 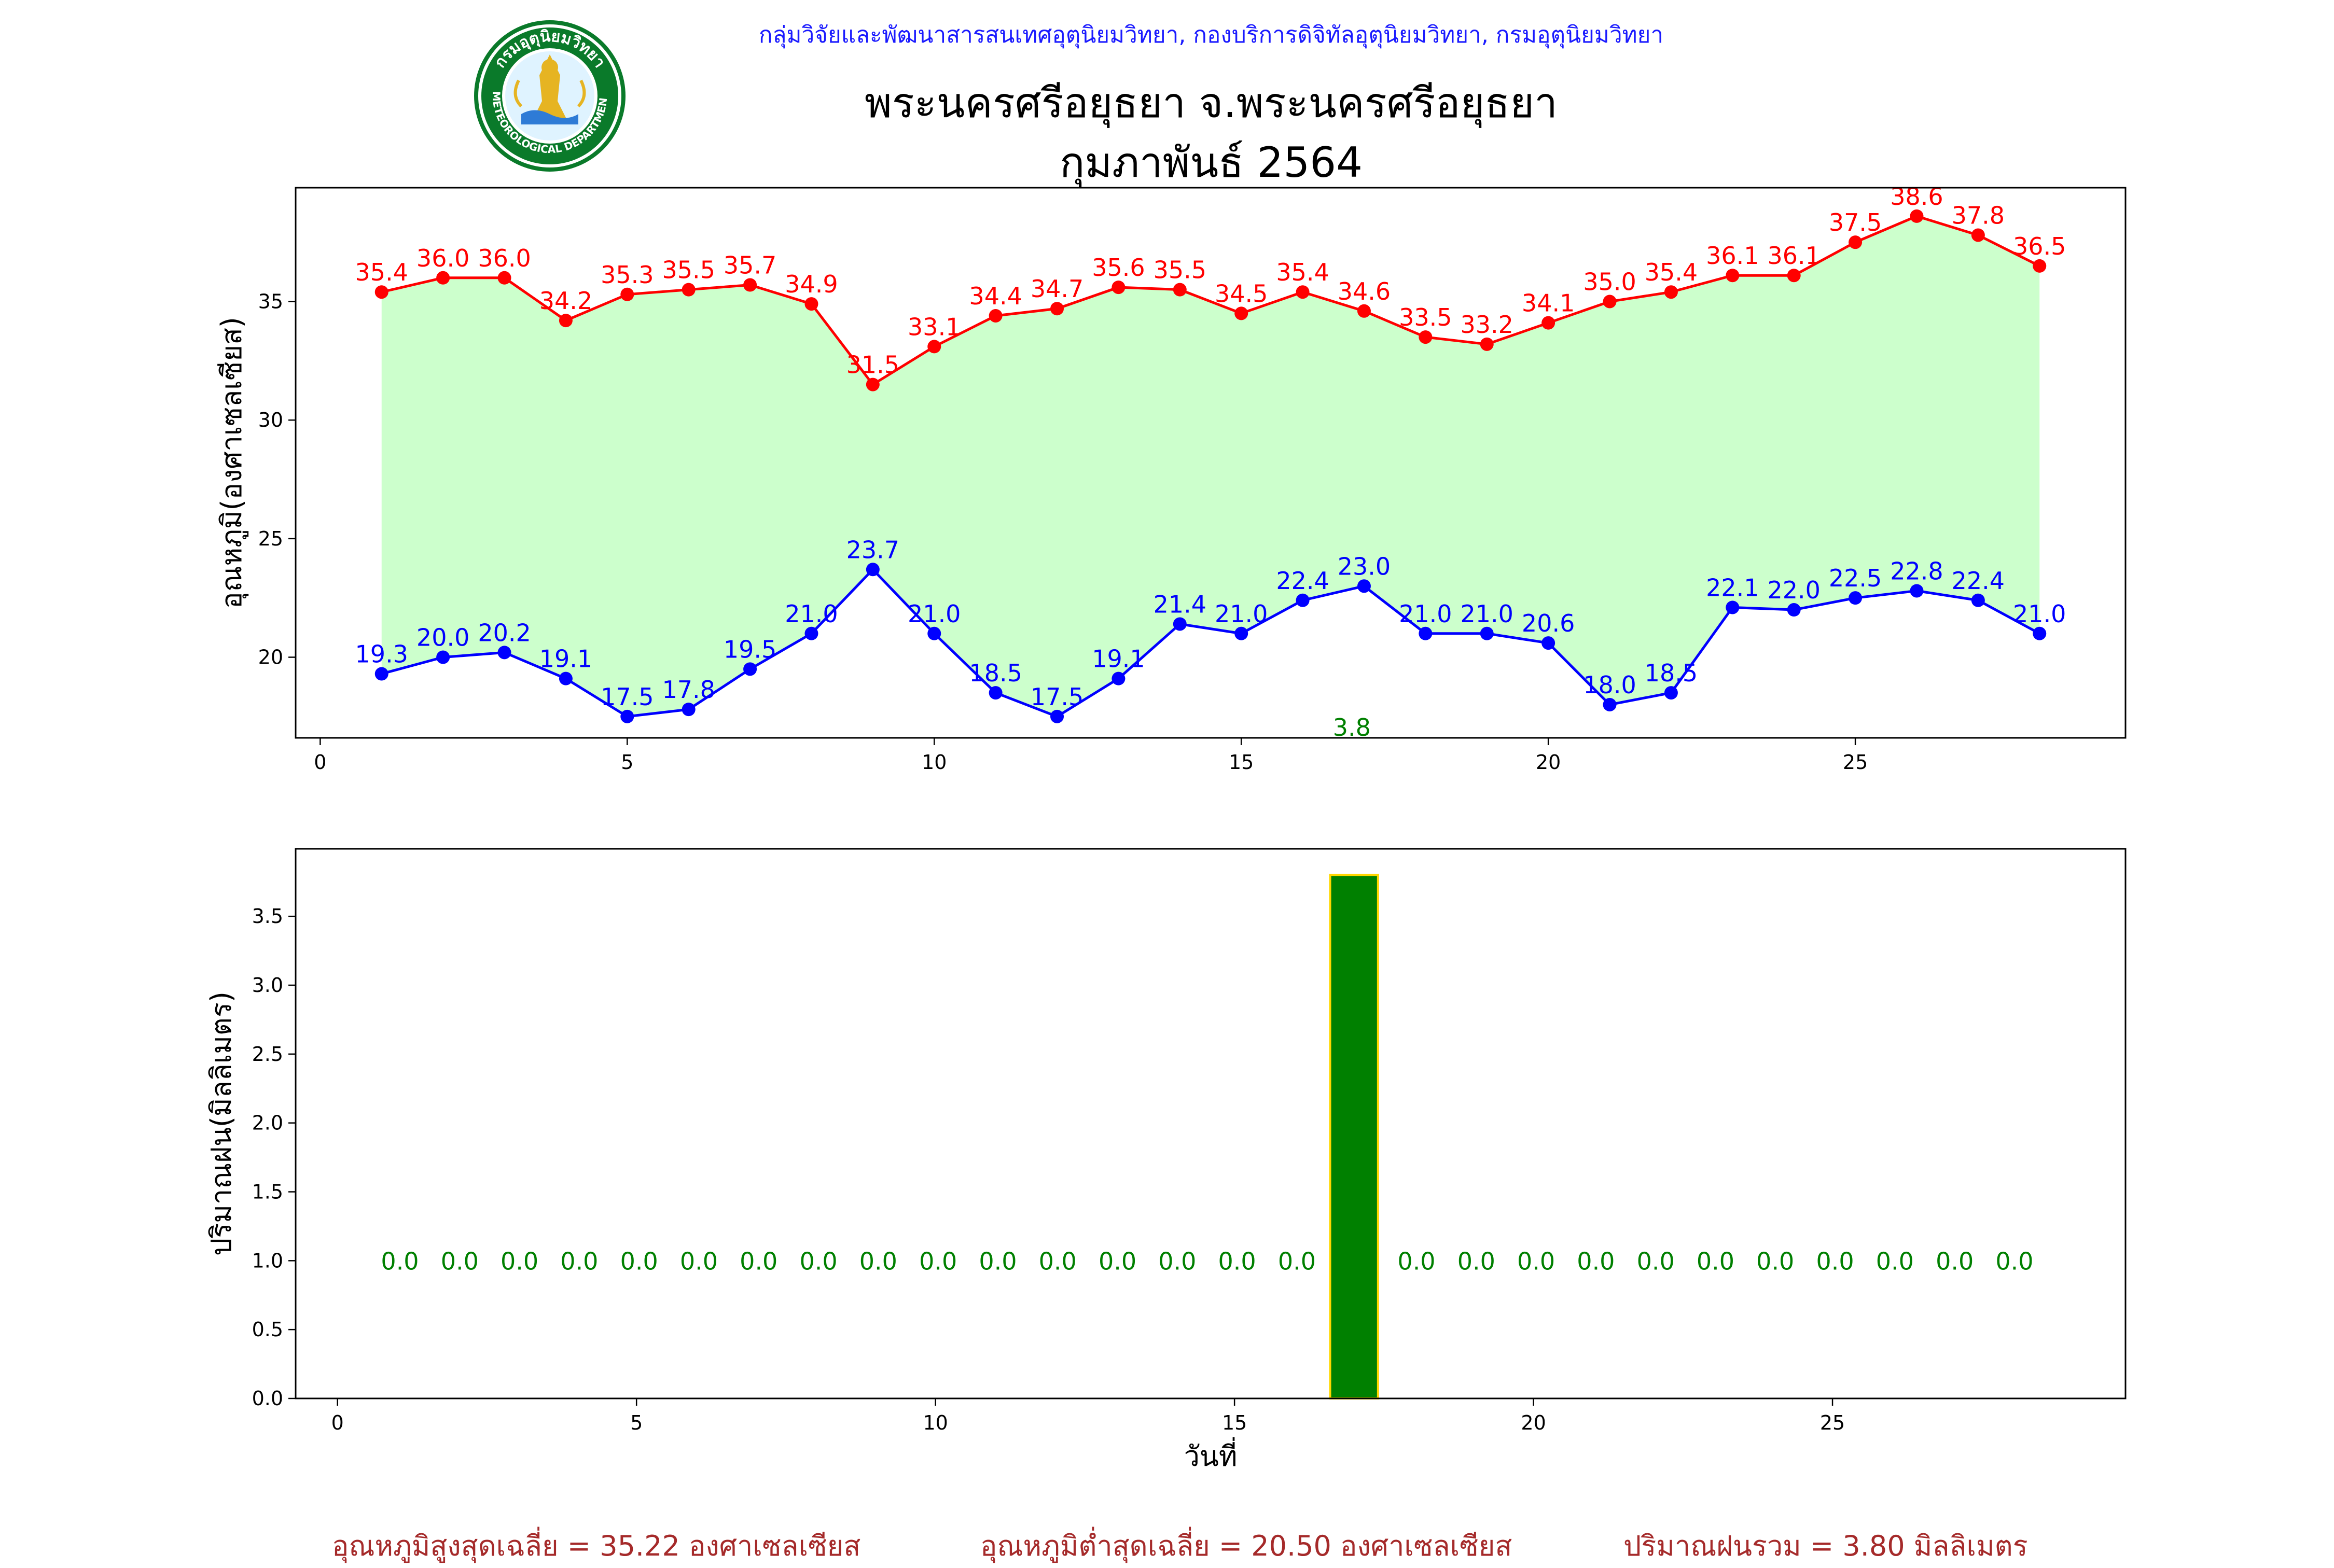 What do you see at coordinates (1365, 566) in the screenshot?
I see `min-temperature-label: 23.0` at bounding box center [1365, 566].